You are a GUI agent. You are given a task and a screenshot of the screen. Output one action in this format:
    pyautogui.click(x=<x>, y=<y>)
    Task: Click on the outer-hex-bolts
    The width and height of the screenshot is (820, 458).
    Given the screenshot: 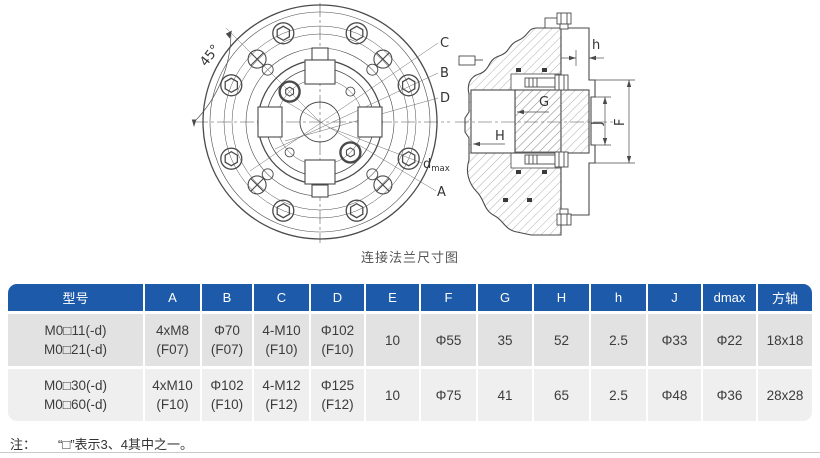 What is the action you would take?
    pyautogui.click(x=320, y=122)
    